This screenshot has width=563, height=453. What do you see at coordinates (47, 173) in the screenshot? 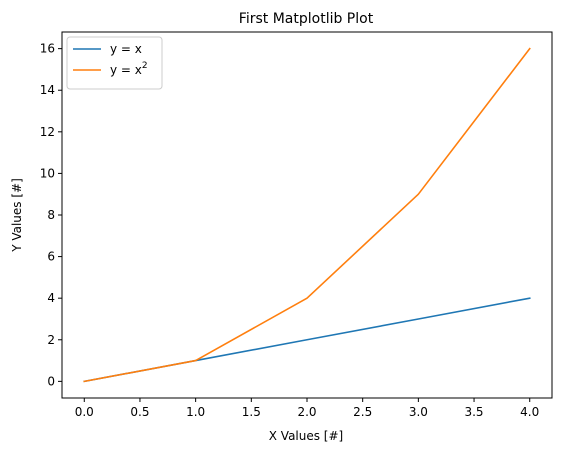
I see `y-tick-label: 10` at bounding box center [47, 173].